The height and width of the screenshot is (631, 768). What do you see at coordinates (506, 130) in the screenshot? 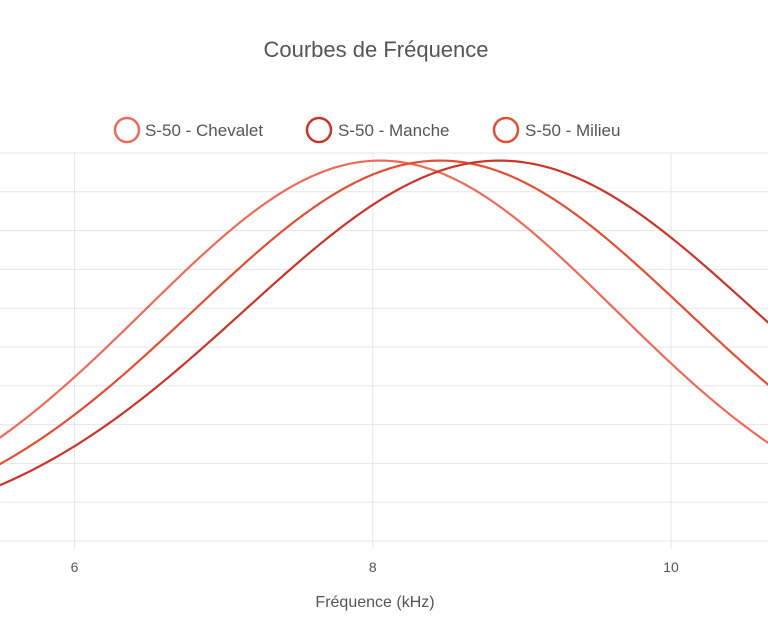
I see `legend-swatch-milieu` at bounding box center [506, 130].